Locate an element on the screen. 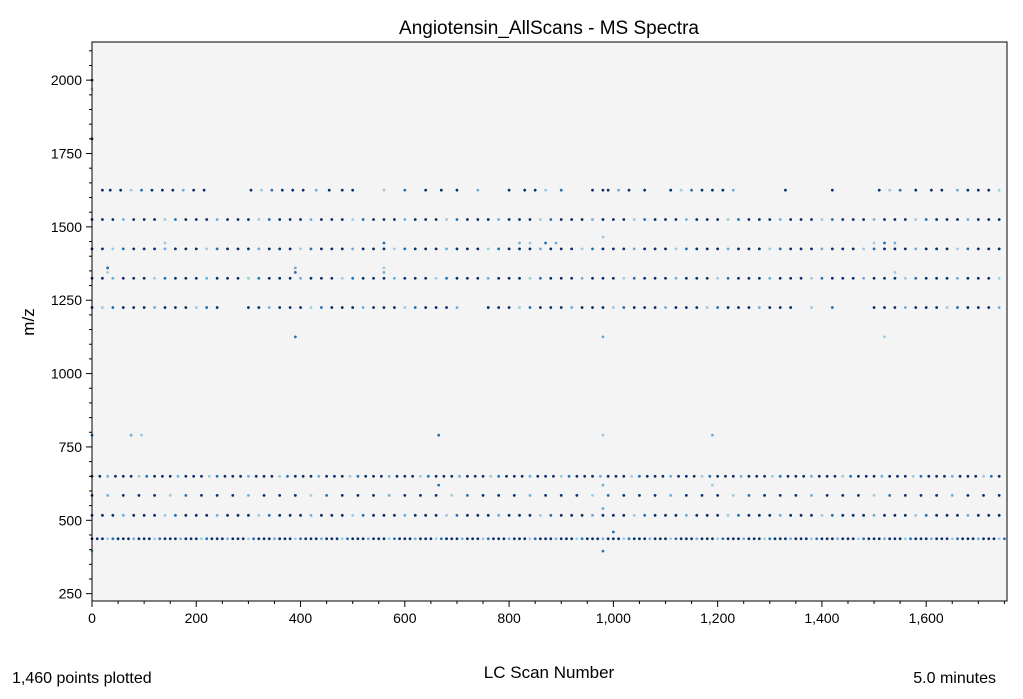  x-tick-label: 0 is located at coordinates (92, 618).